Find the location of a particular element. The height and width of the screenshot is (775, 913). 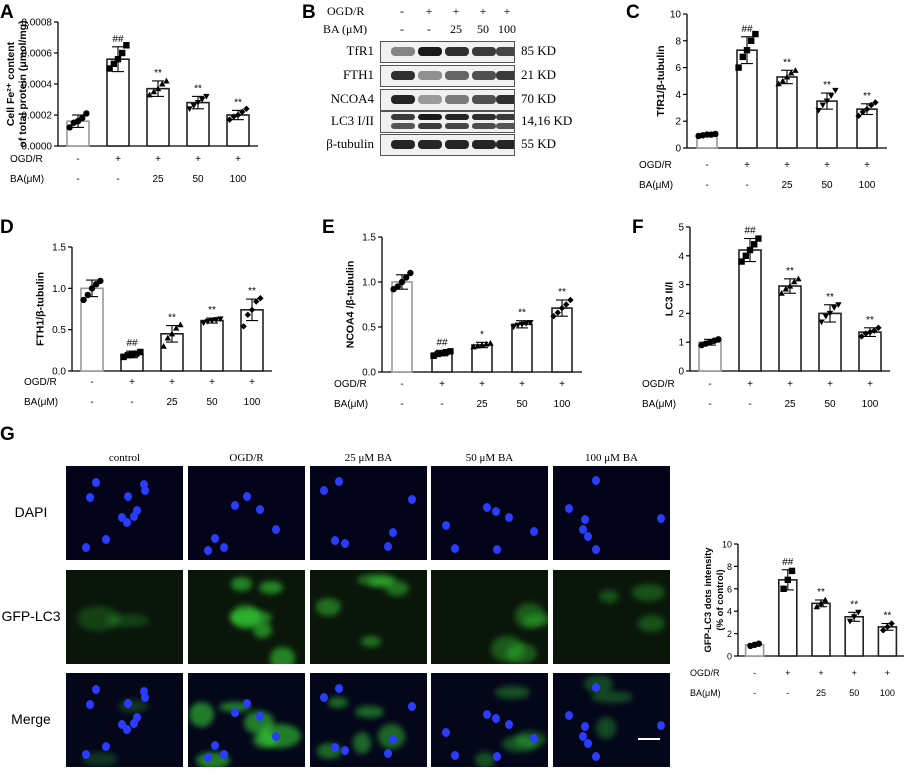

panel-label-e: E is located at coordinates (328, 227).